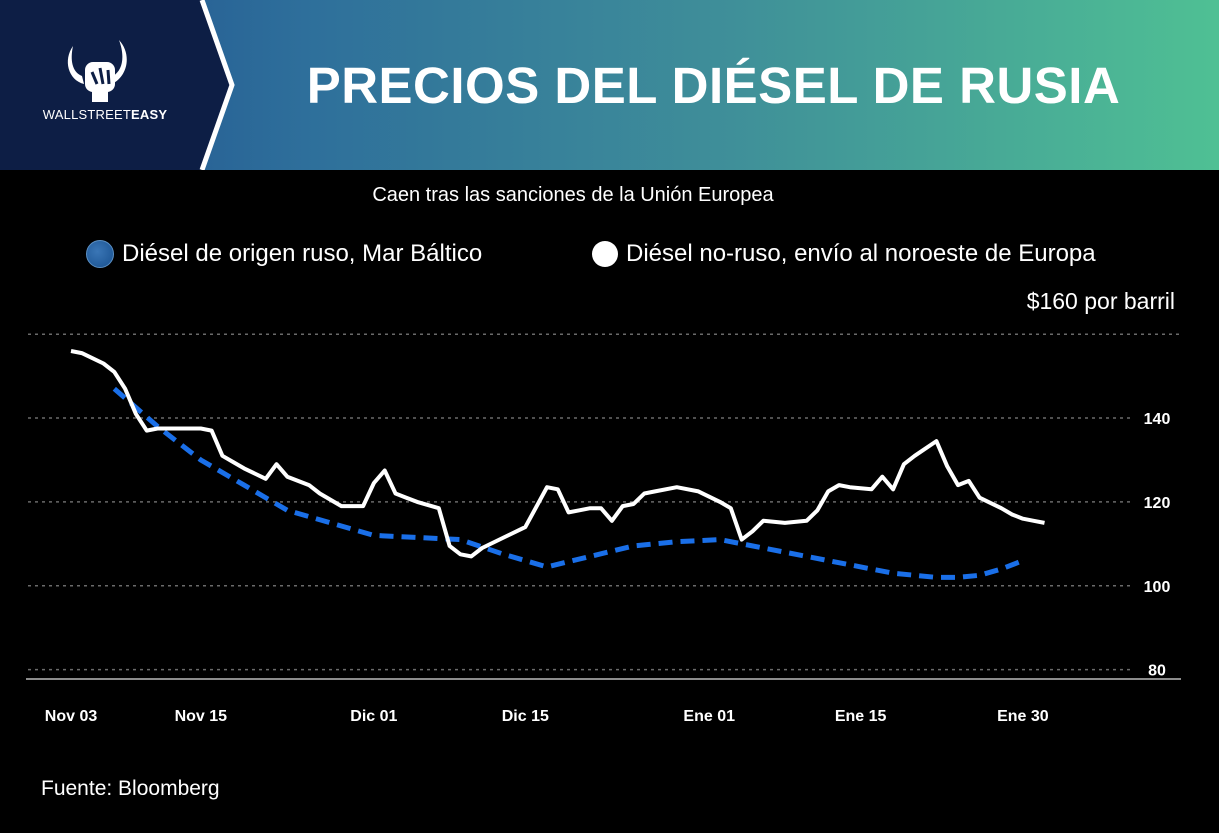 This screenshot has width=1219, height=833. What do you see at coordinates (201, 716) in the screenshot?
I see `x-tick-label: Nov 15` at bounding box center [201, 716].